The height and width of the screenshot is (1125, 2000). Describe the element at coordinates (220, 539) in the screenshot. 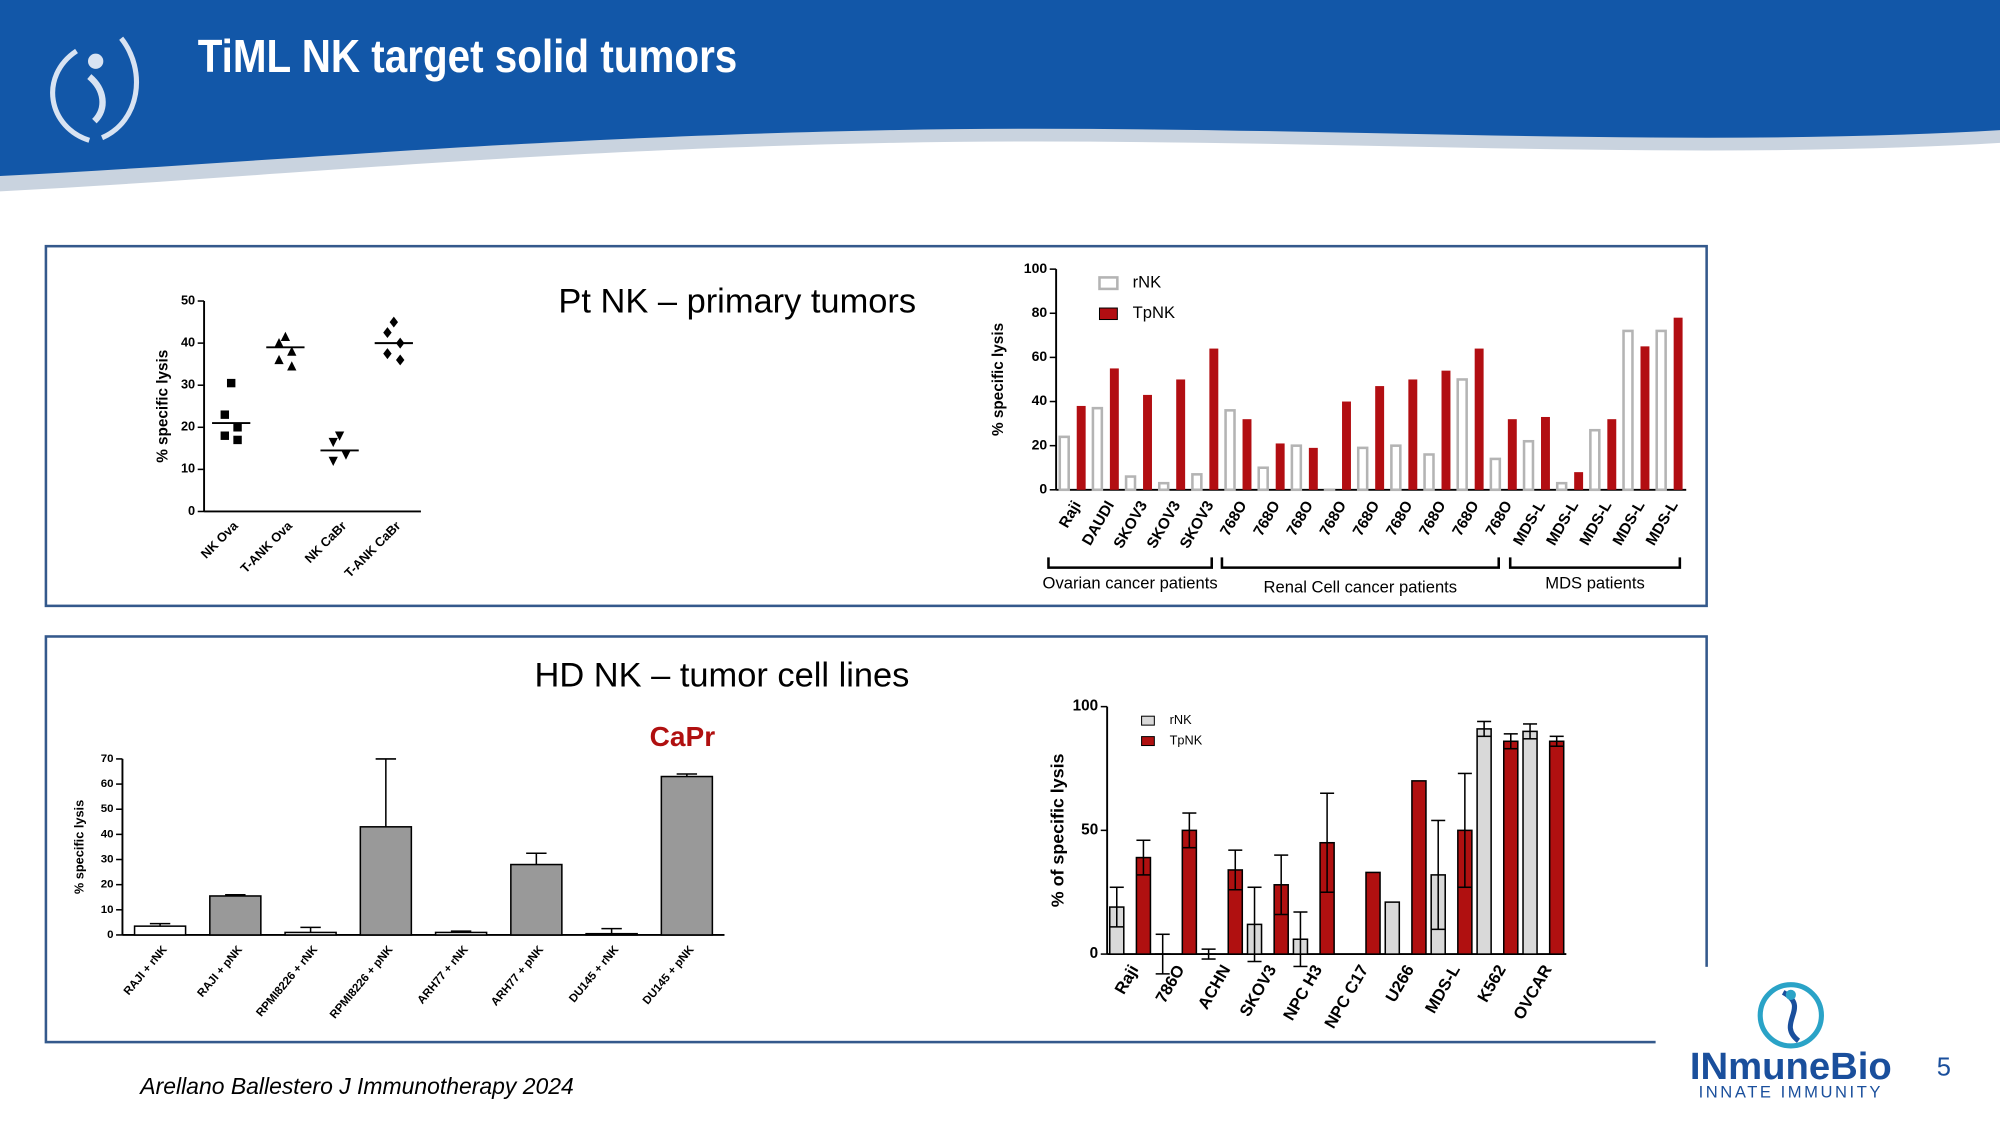

I see `x-tick-label: NK Ova` at that location.